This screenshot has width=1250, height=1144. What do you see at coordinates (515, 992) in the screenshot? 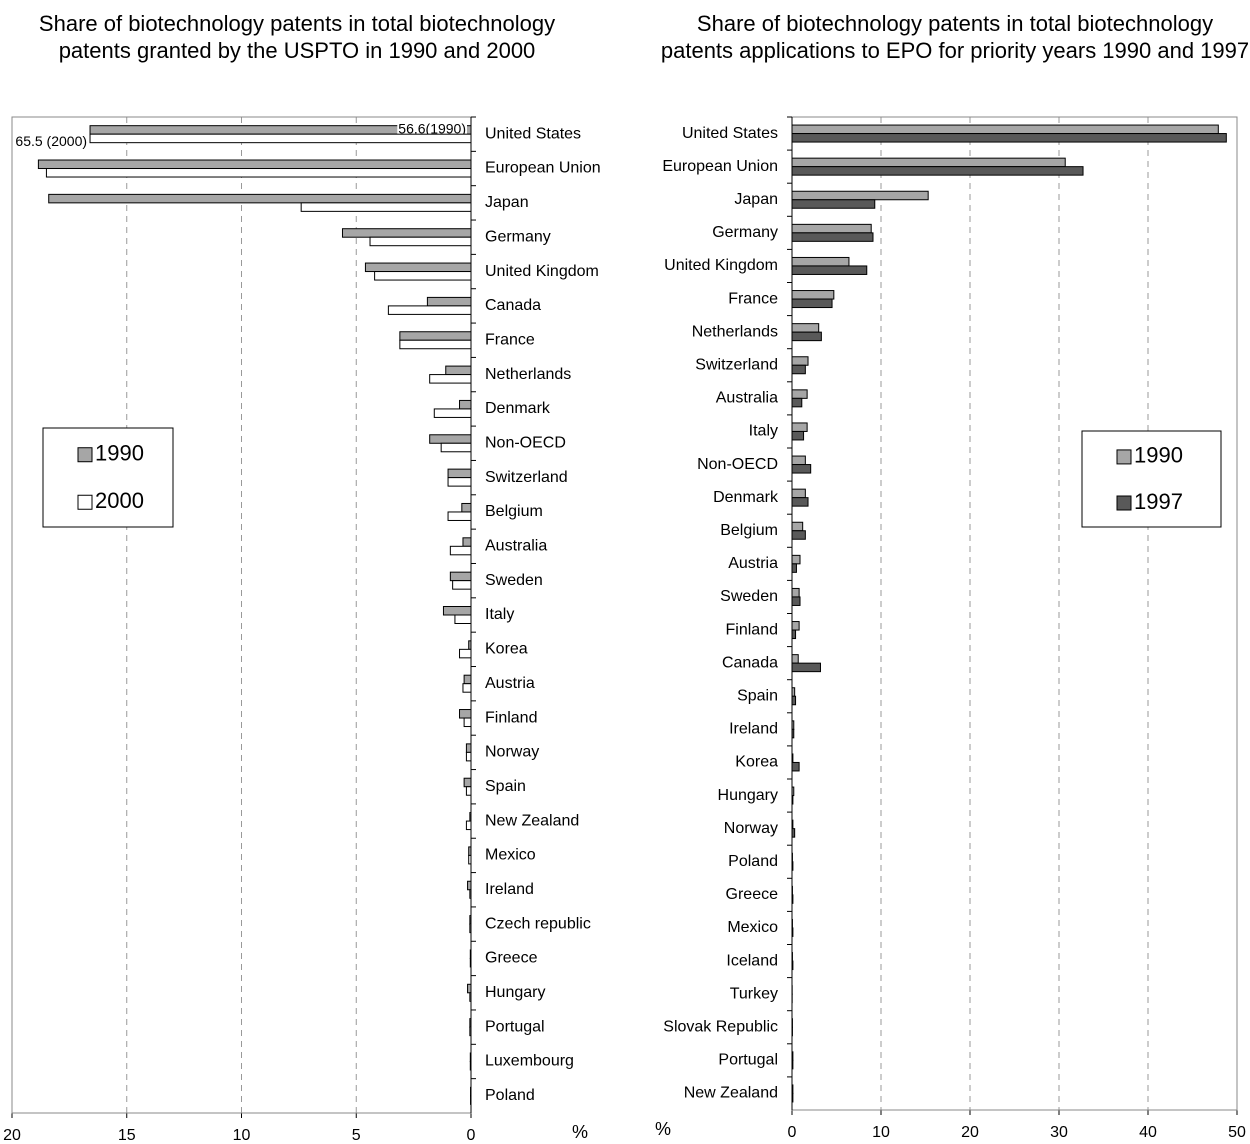
I see `category-label: Hungary` at bounding box center [515, 992].